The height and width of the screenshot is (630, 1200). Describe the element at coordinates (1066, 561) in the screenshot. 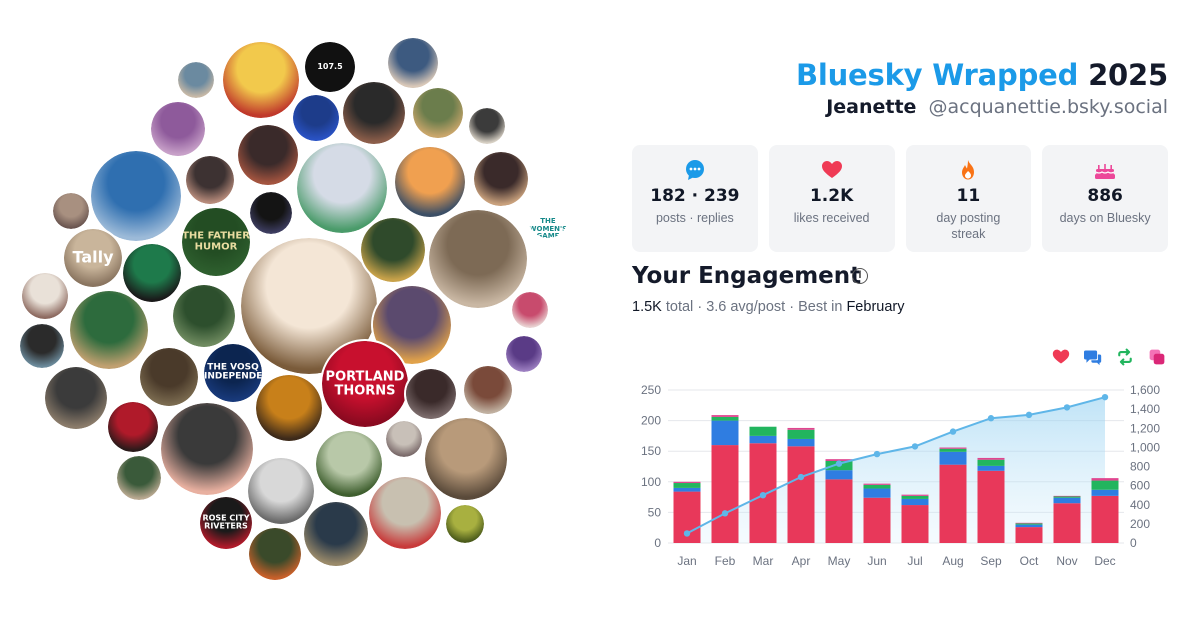

I see `x-tick-label: Nov` at that location.